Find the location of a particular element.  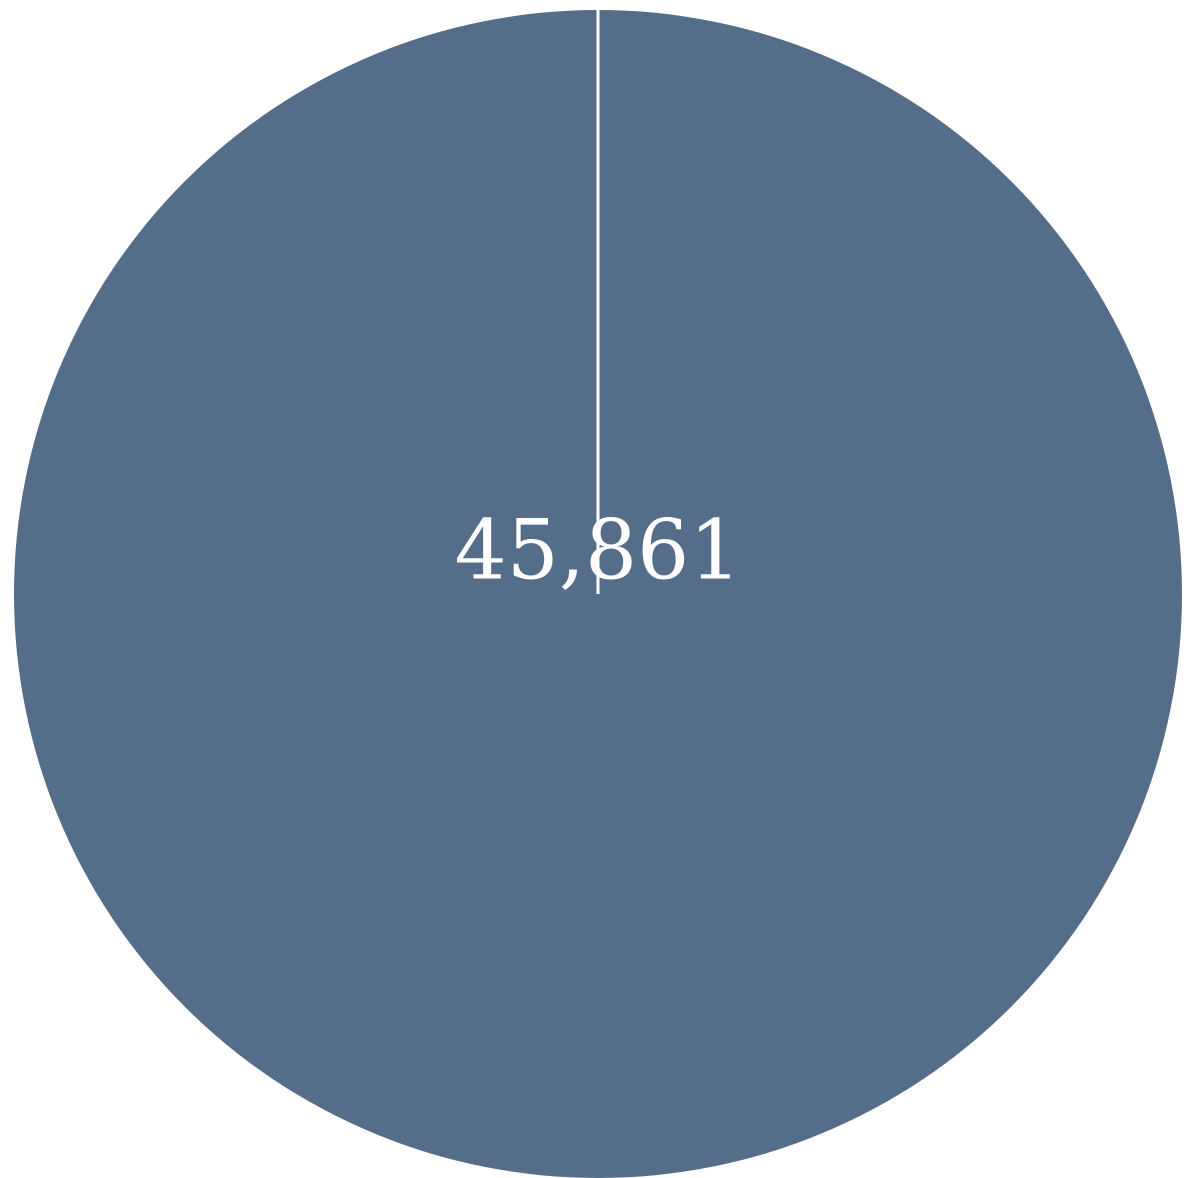

pie-slice-value-label-0: 45,861 is located at coordinates (598, 551).